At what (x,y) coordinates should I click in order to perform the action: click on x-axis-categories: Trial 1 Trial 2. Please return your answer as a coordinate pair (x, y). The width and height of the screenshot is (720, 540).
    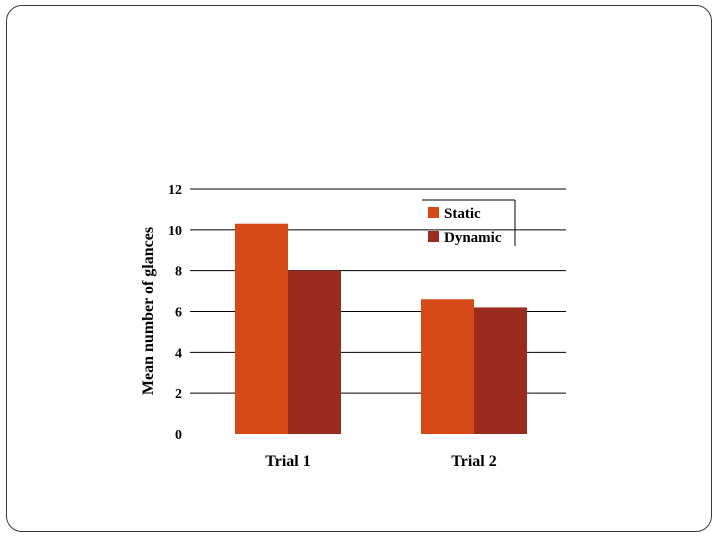
    Looking at the image, I should click on (380, 461).